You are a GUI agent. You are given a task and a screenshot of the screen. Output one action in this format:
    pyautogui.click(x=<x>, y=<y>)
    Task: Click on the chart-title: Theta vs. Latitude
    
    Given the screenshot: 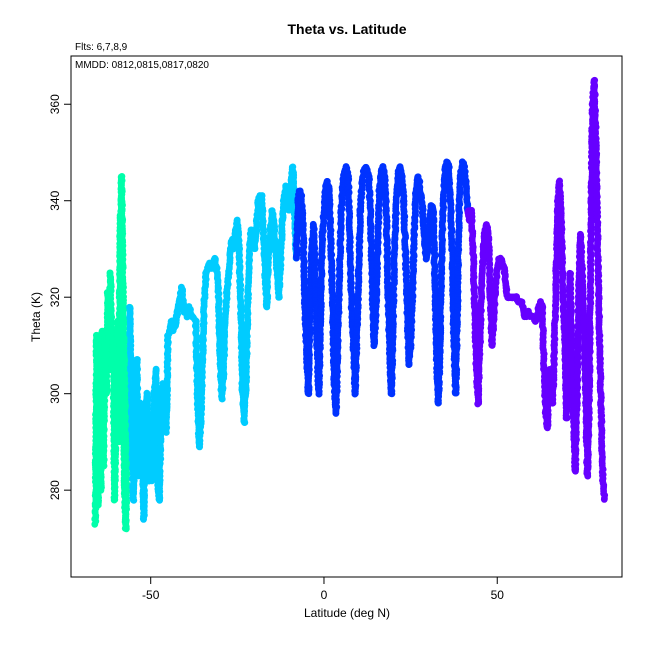 What is the action you would take?
    pyautogui.click(x=346, y=29)
    